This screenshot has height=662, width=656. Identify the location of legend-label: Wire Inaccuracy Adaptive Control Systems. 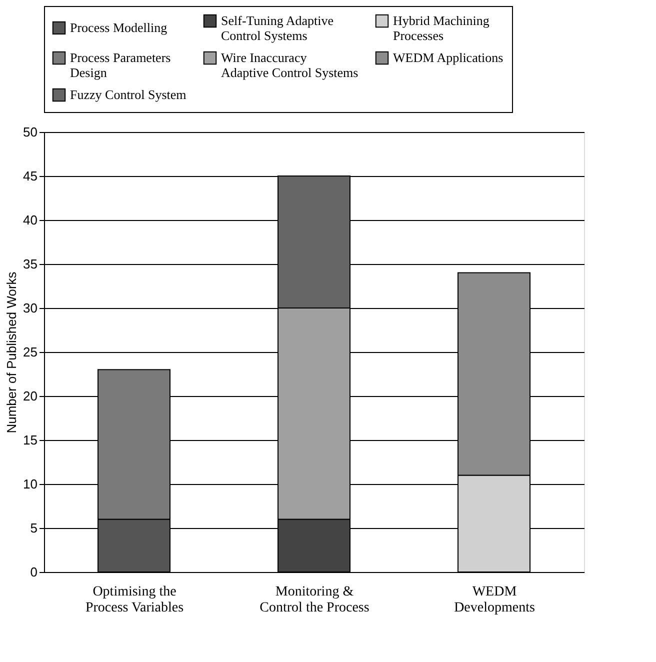
(289, 65).